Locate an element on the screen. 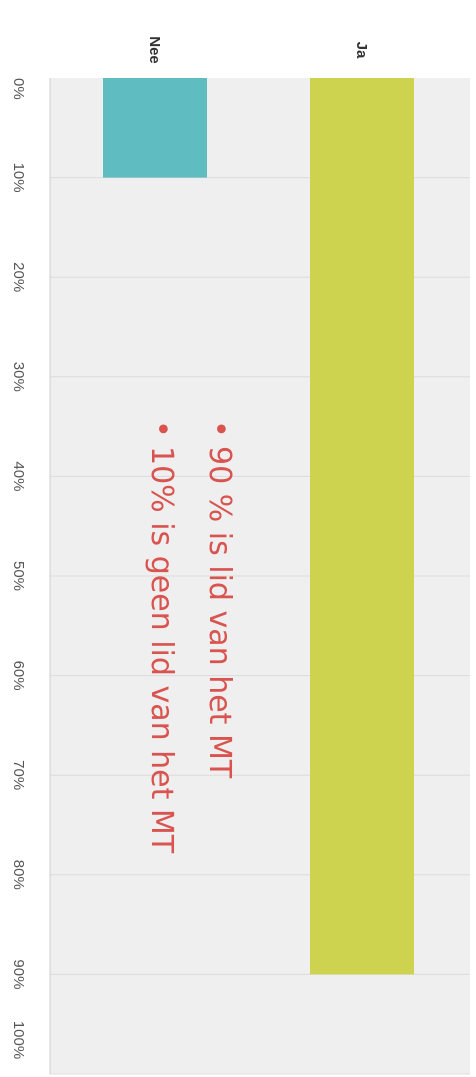 The width and height of the screenshot is (476, 1077). tick-label: 100% is located at coordinates (18, 1040).